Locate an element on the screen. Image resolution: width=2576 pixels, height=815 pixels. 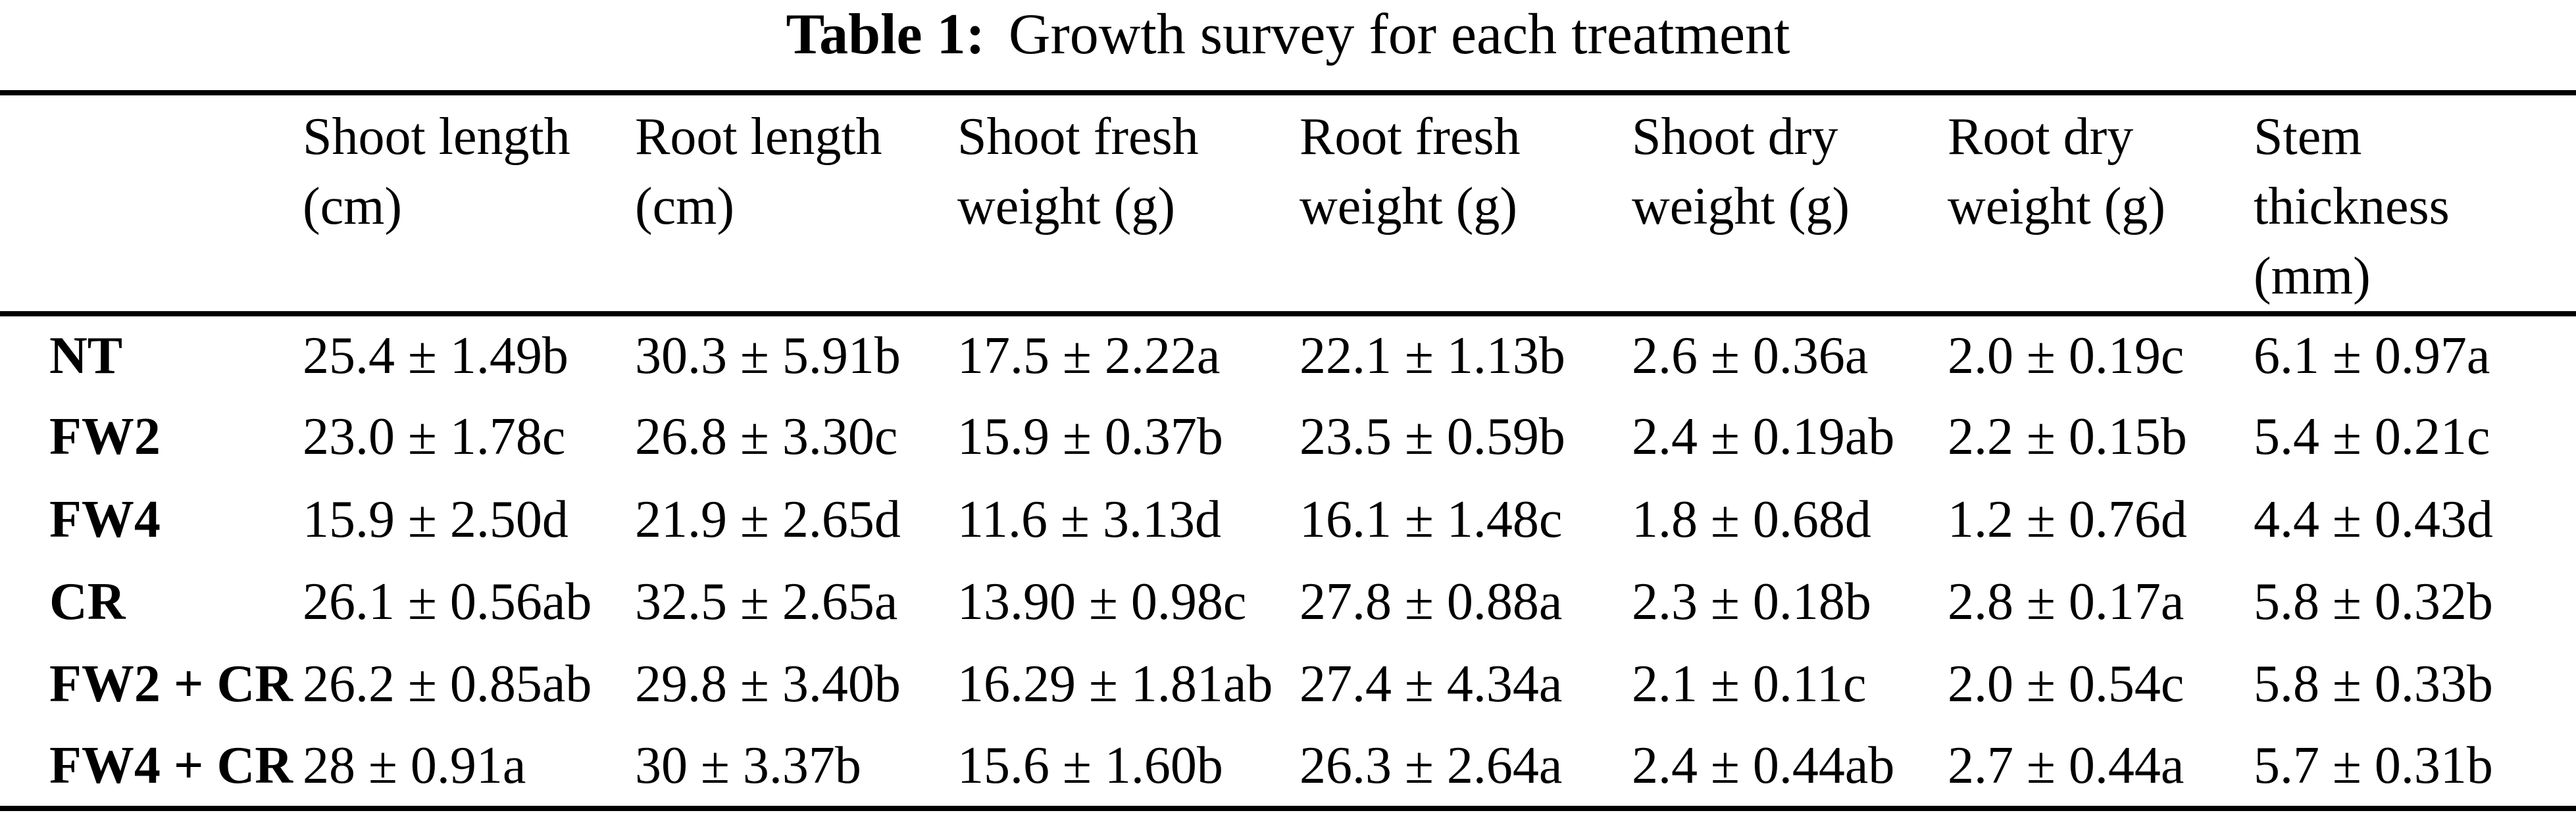
table-cell: 2.1 ± 0.11c is located at coordinates (1749, 685).